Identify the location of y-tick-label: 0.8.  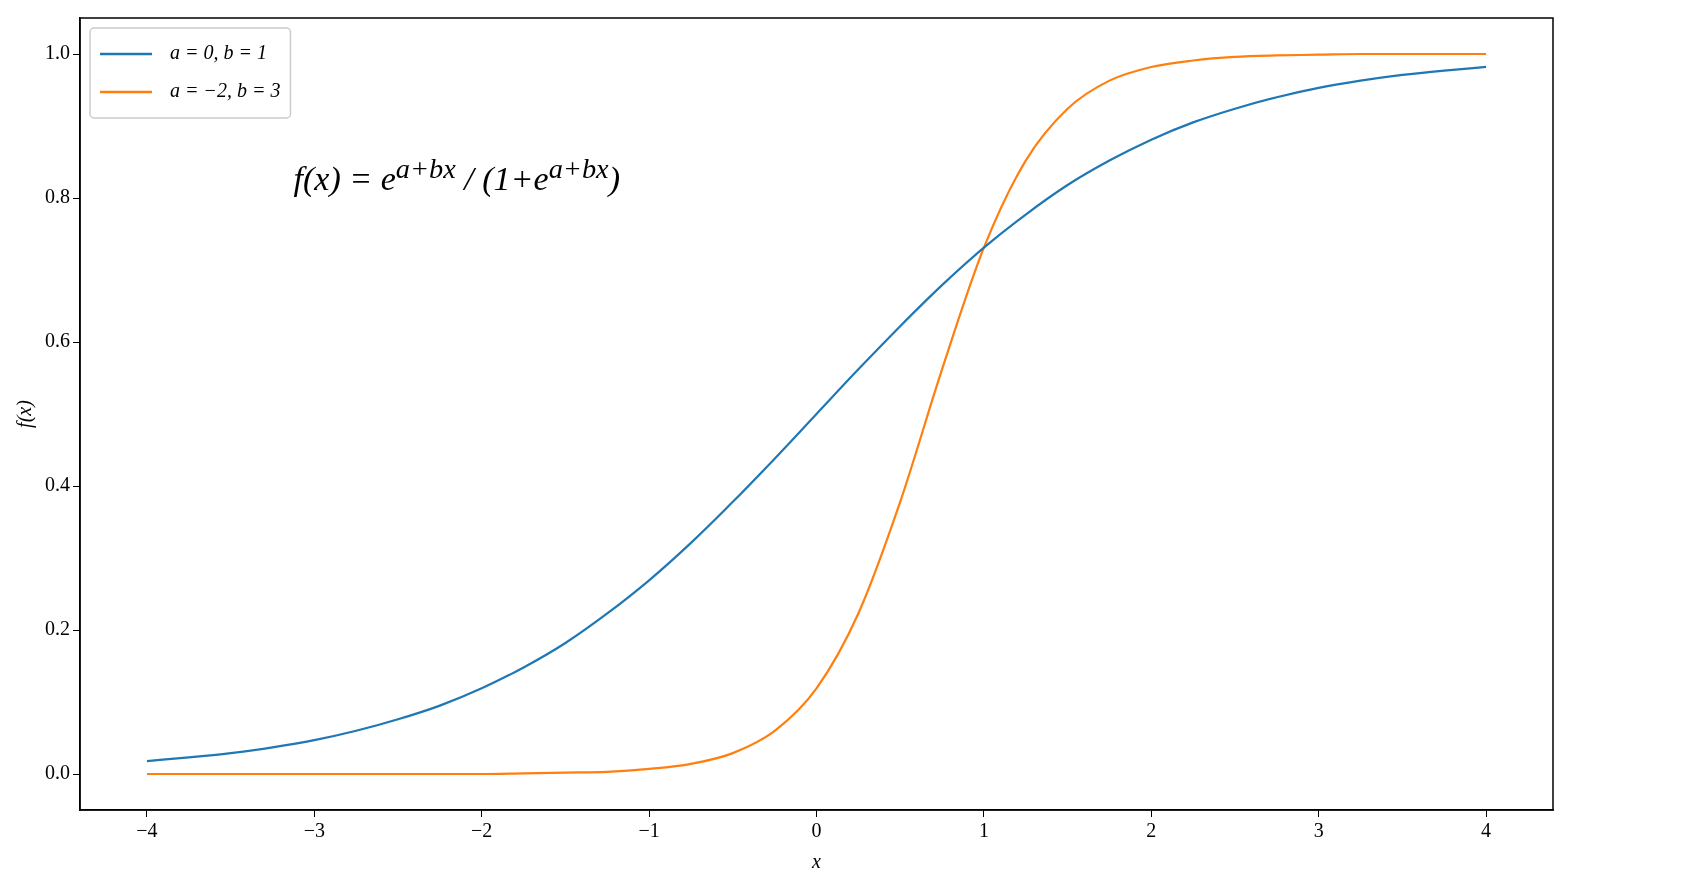
(57, 196).